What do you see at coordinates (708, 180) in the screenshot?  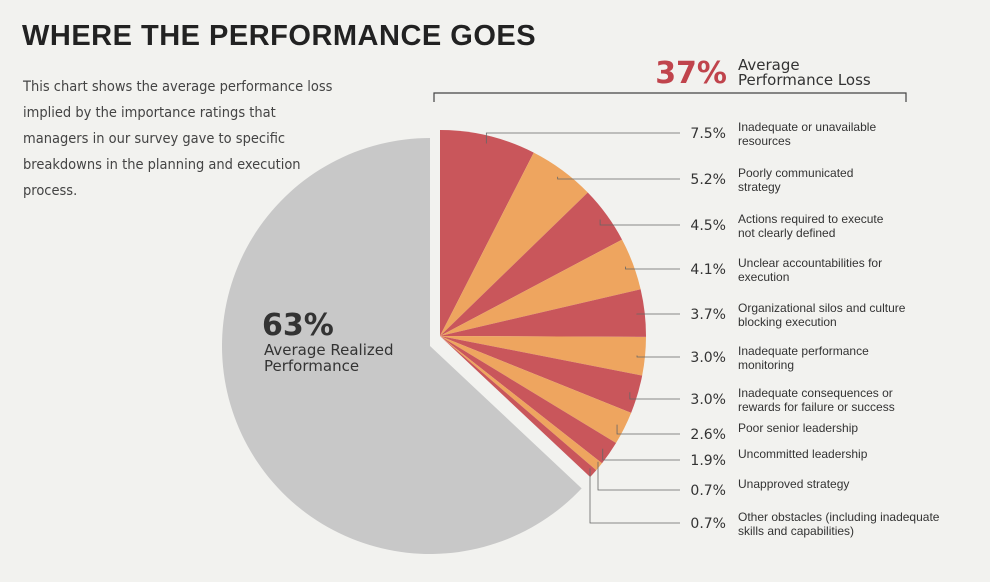 I see `slice-pct-label: 5.2%` at bounding box center [708, 180].